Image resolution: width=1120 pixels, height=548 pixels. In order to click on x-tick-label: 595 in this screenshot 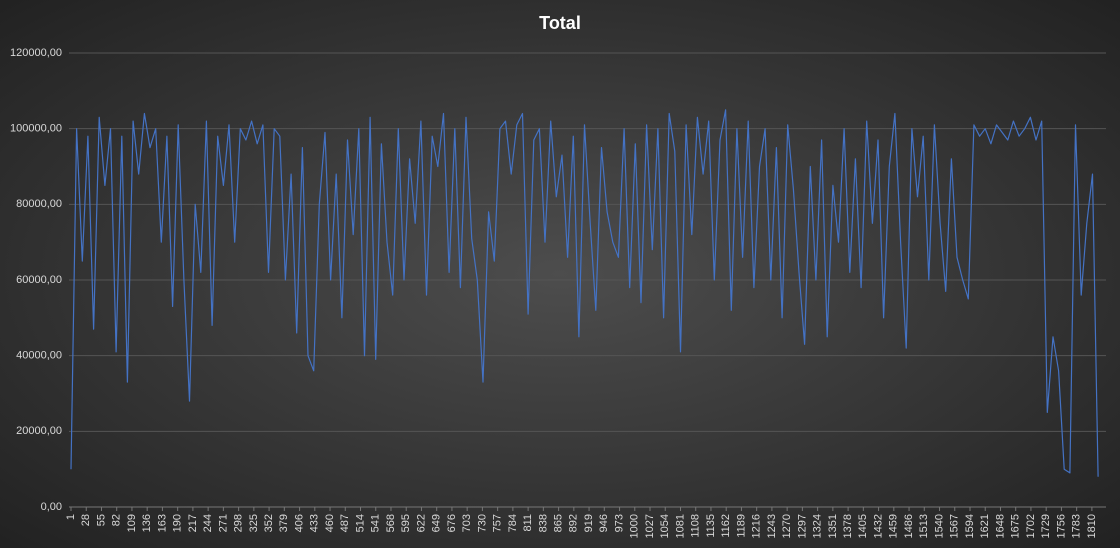, I will do `click(406, 523)`.